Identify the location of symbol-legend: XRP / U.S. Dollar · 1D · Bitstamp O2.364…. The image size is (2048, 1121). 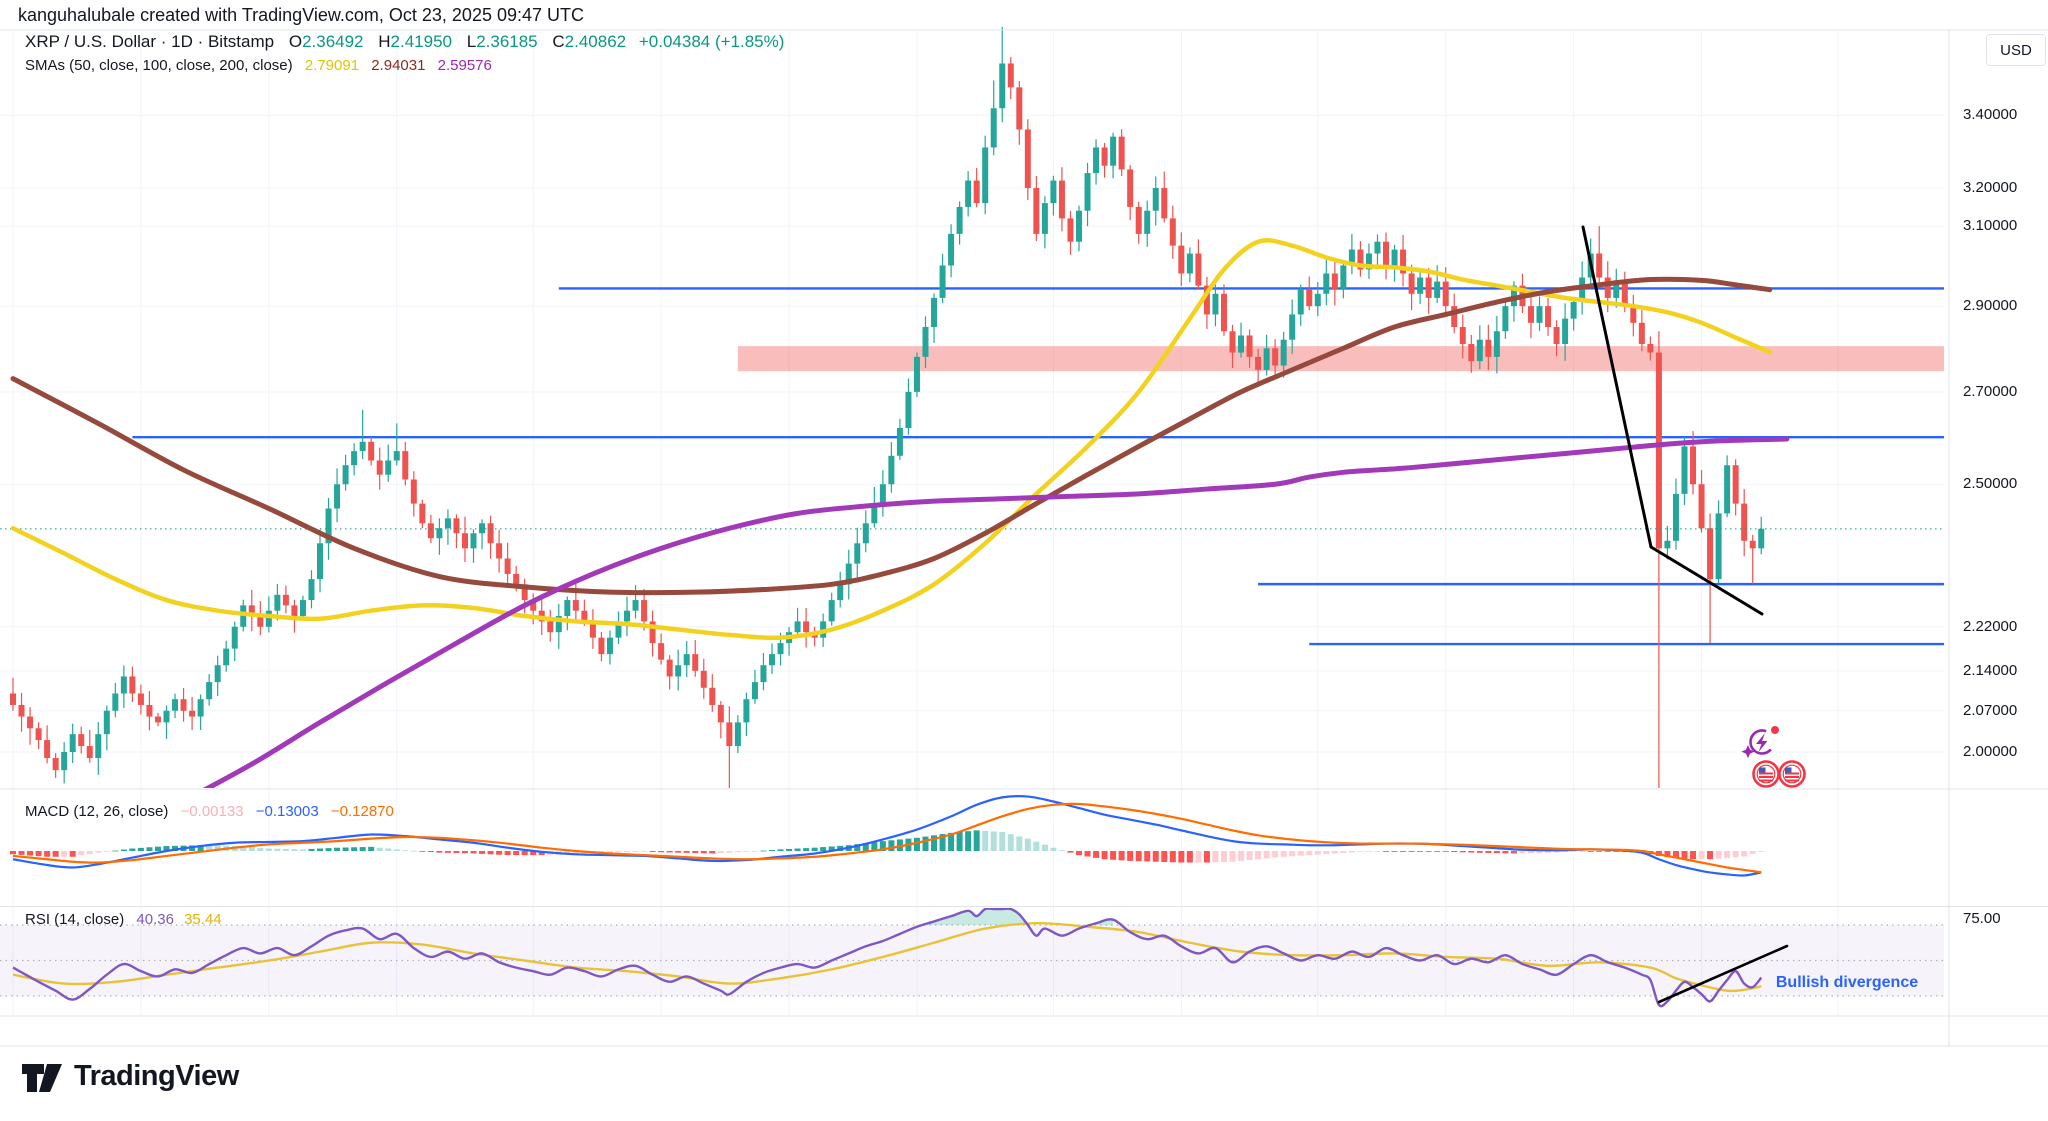
(404, 42).